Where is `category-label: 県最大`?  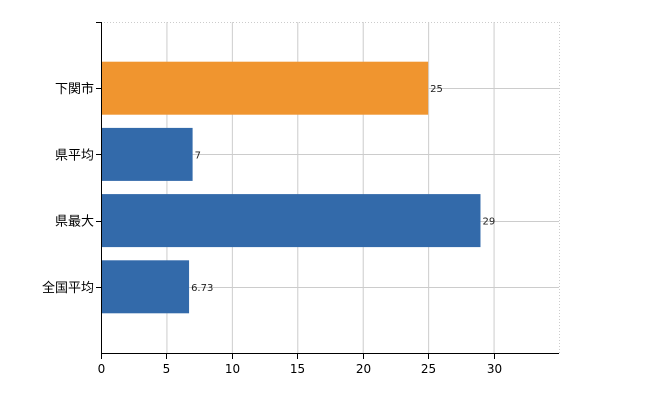
category-label: 県最大 is located at coordinates (74, 222).